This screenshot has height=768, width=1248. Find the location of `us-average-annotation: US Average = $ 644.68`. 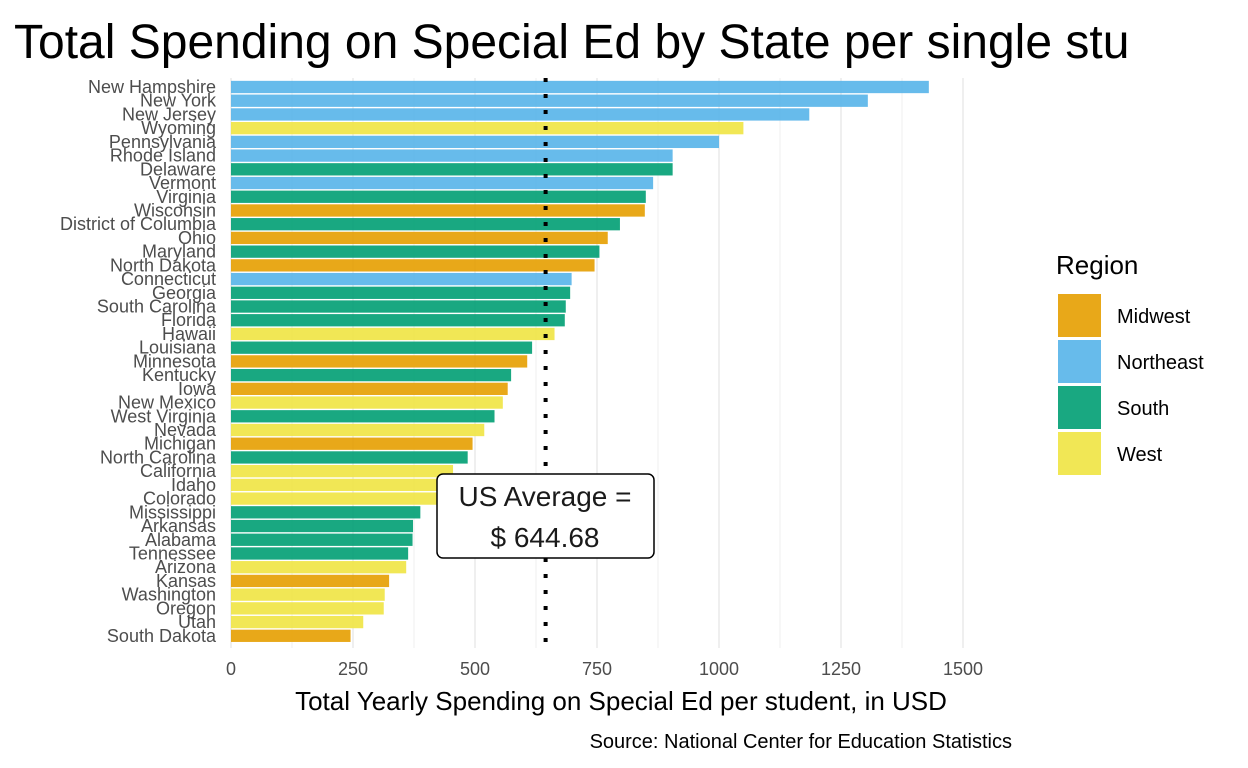

us-average-annotation: US Average = $ 644.68 is located at coordinates (545, 516).